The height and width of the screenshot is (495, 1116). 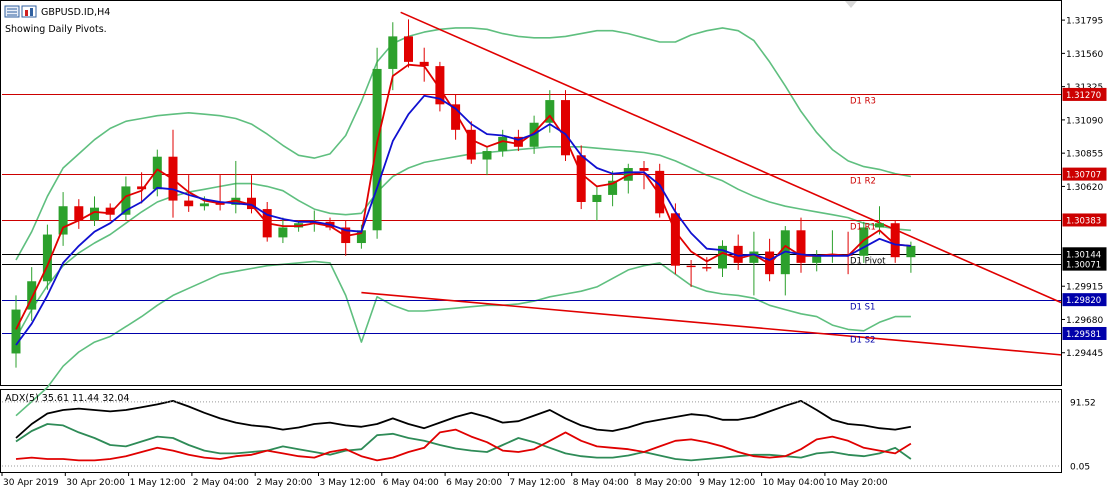 What do you see at coordinates (284, 483) in the screenshot?
I see `time-tick-label: 2 May 20:00` at bounding box center [284, 483].